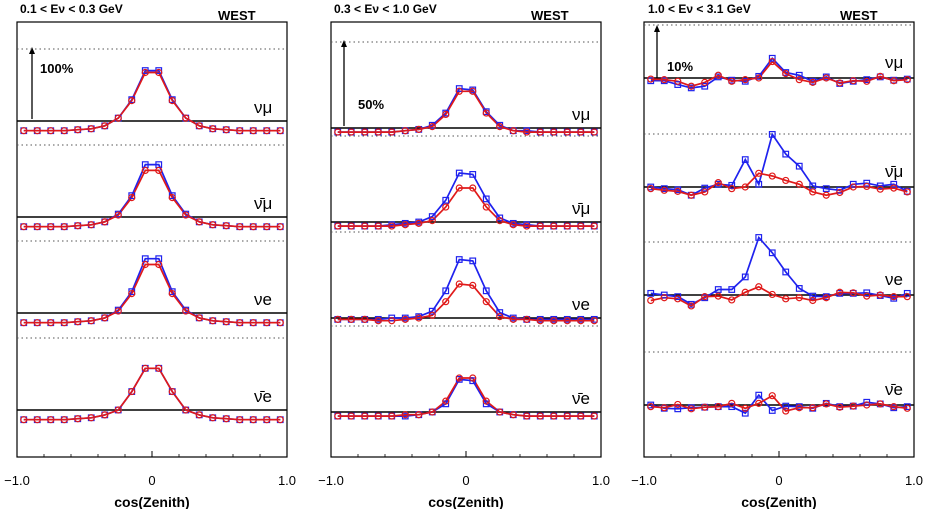 The height and width of the screenshot is (514, 926). What do you see at coordinates (581, 208) in the screenshot?
I see `flavor-label: ν̄μ` at bounding box center [581, 208].